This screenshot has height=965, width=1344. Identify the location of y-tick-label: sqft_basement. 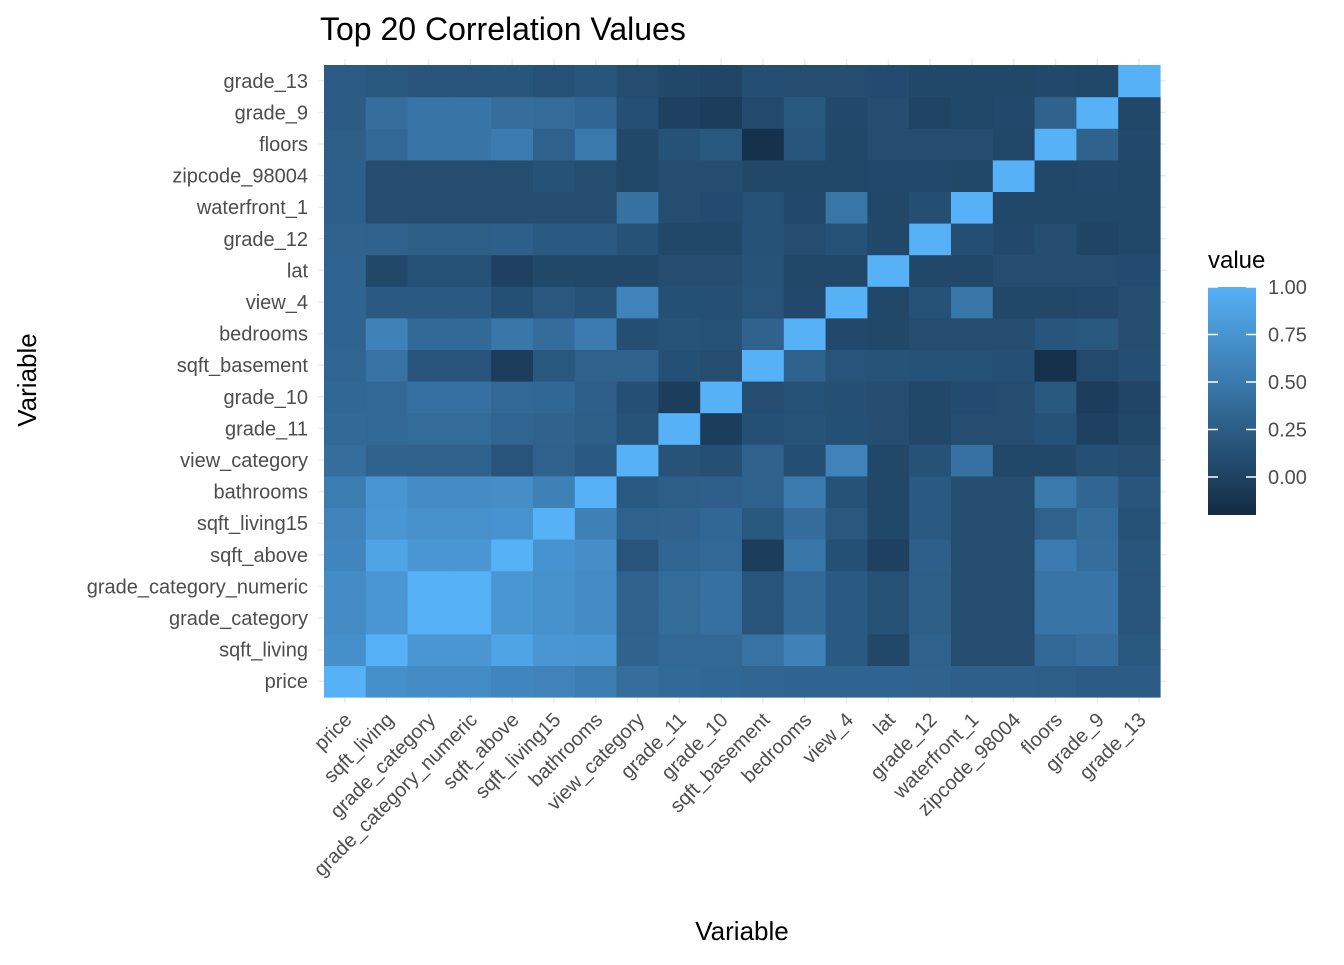
(243, 366).